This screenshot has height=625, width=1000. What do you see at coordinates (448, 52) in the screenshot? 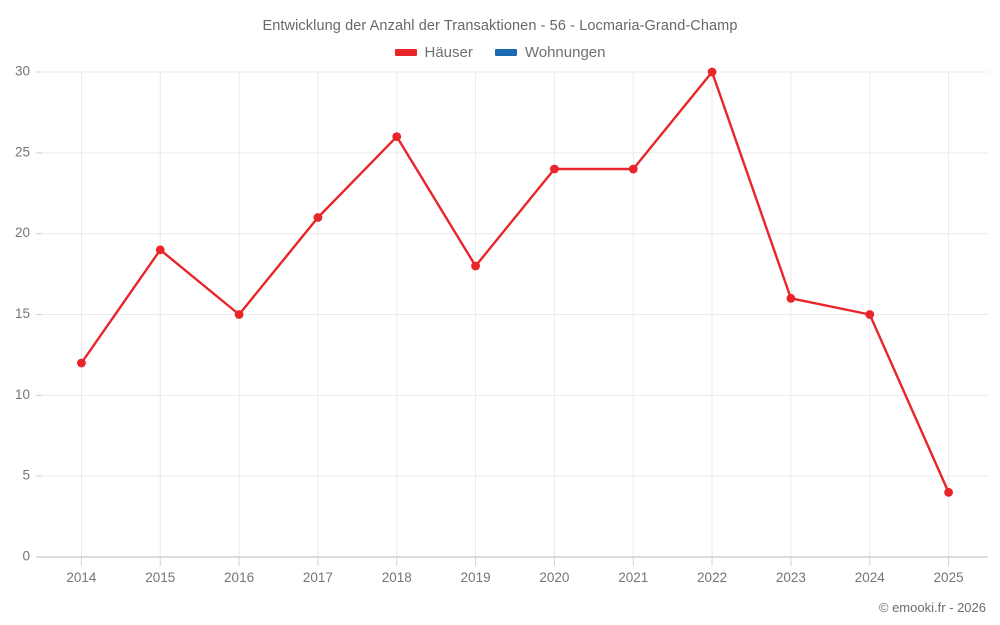
I see `legend-label-haeuser: Häuser` at bounding box center [448, 52].